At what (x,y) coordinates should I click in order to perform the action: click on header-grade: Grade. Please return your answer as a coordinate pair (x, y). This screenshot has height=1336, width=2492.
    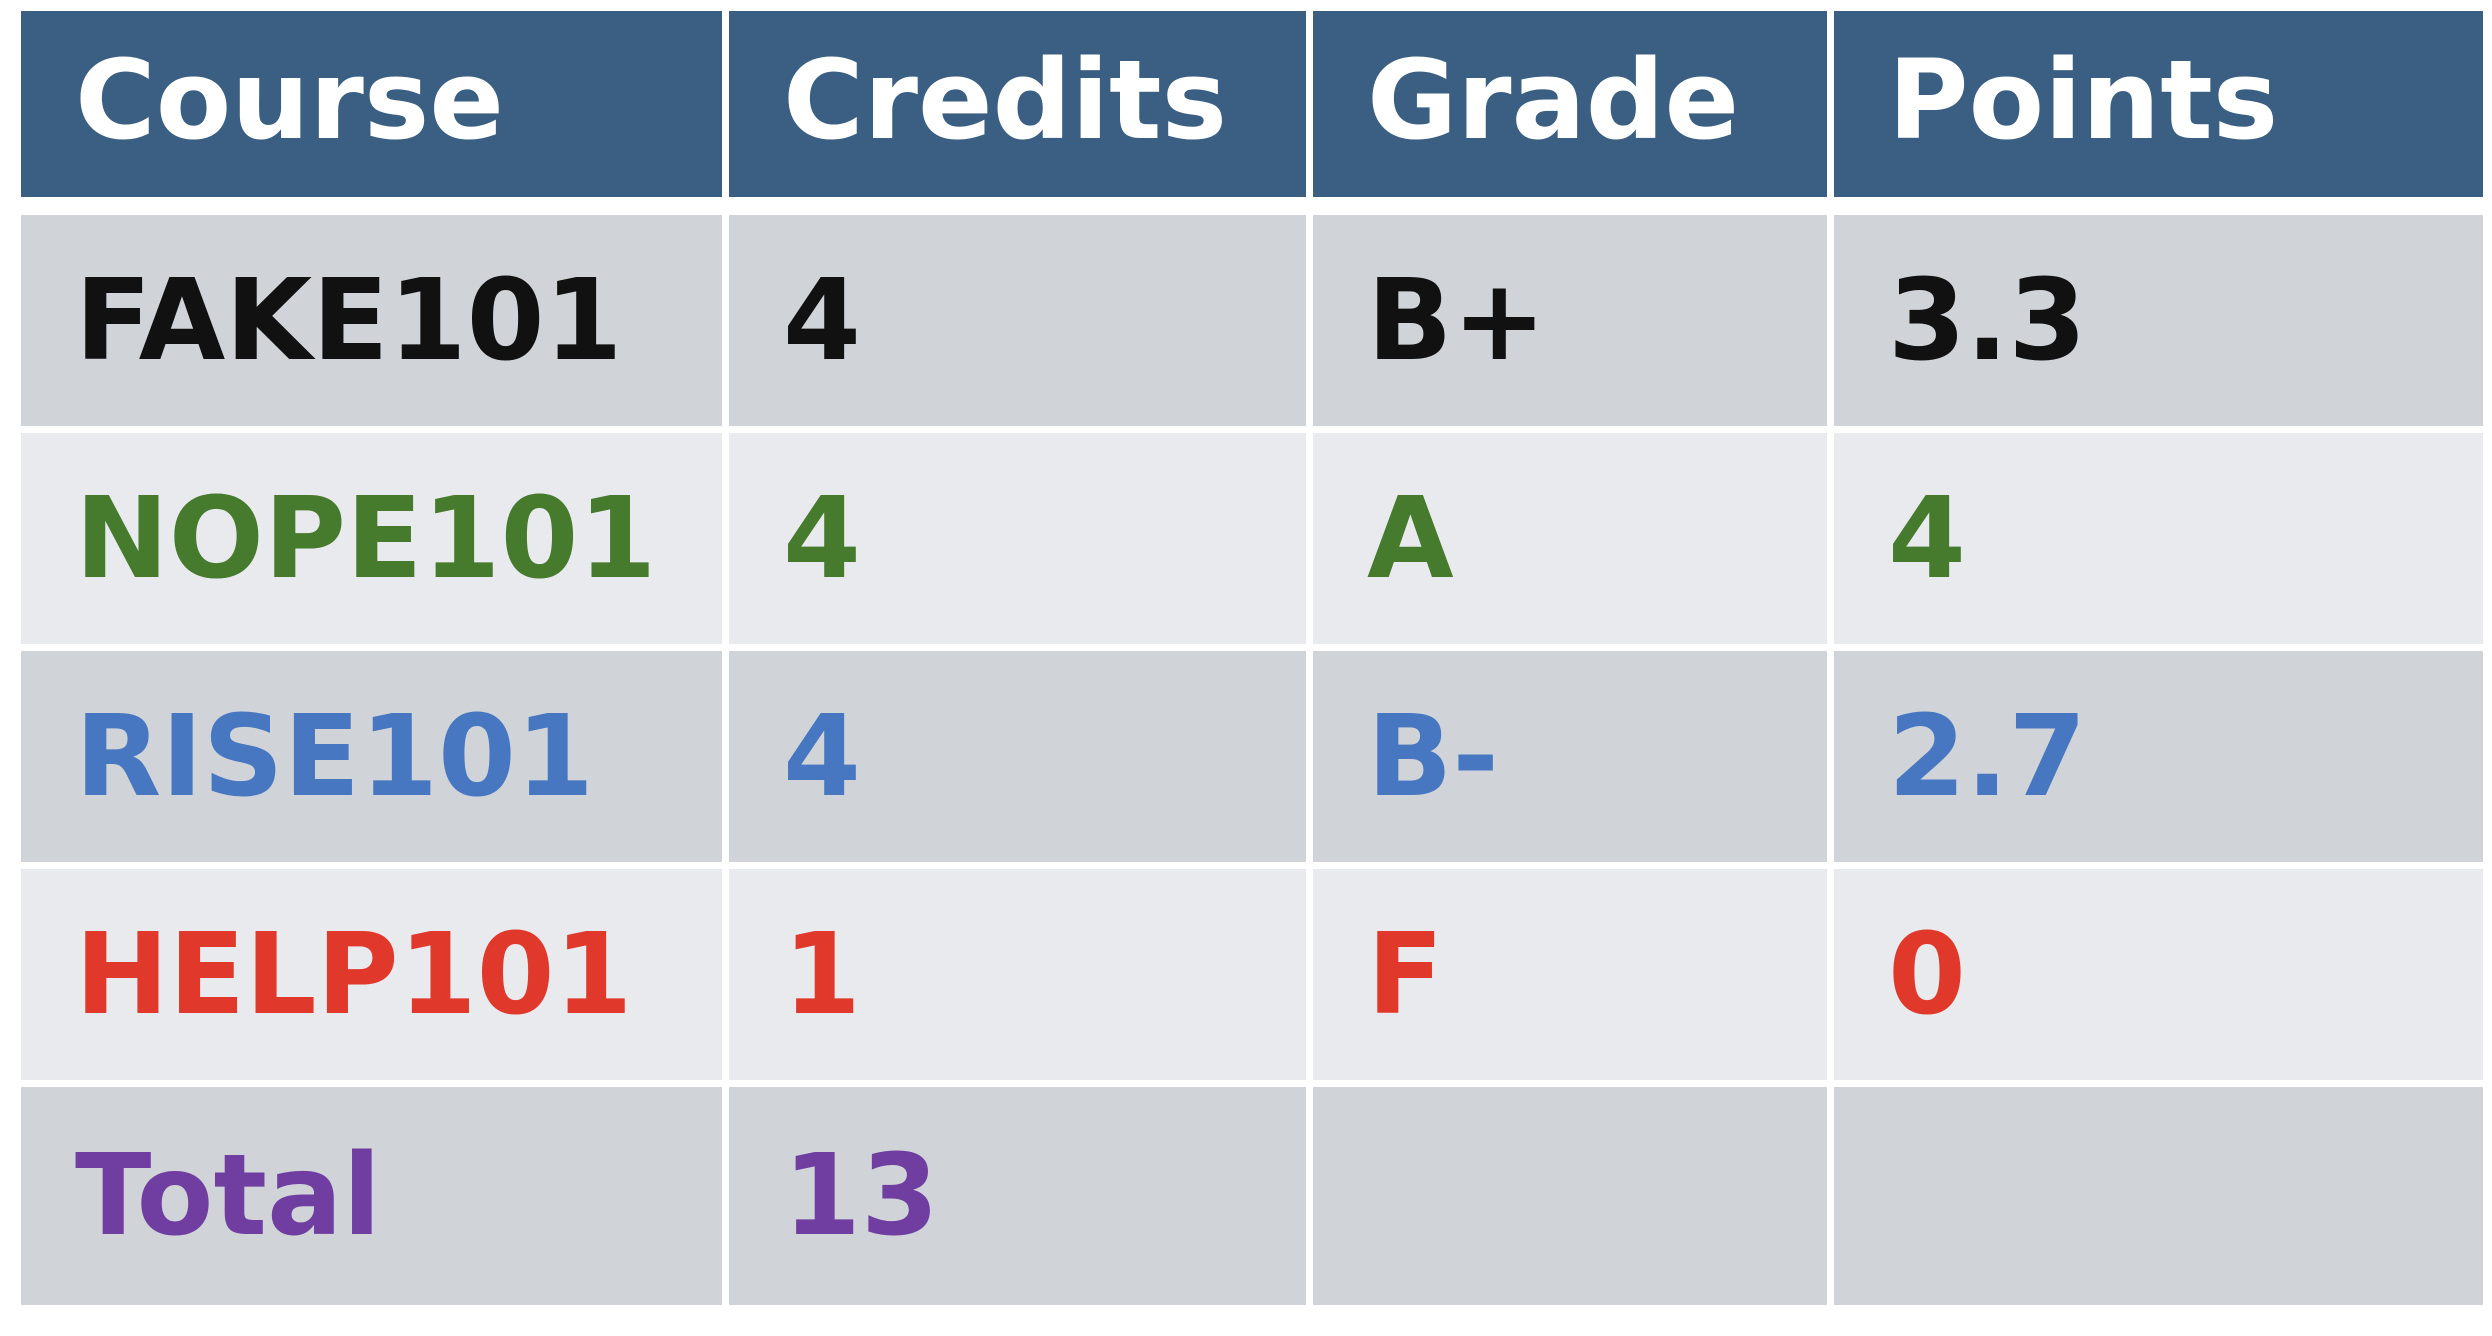
    Looking at the image, I should click on (1573, 113).